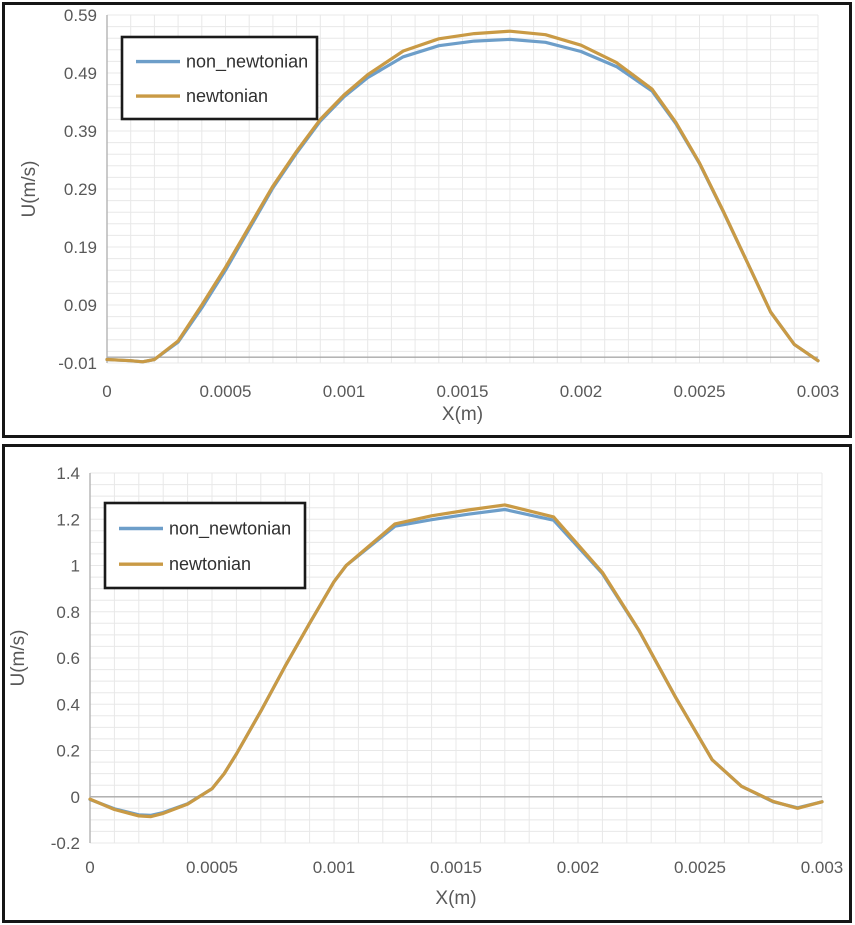  Describe the element at coordinates (68, 751) in the screenshot. I see `y-tick-label: 0.2` at that location.